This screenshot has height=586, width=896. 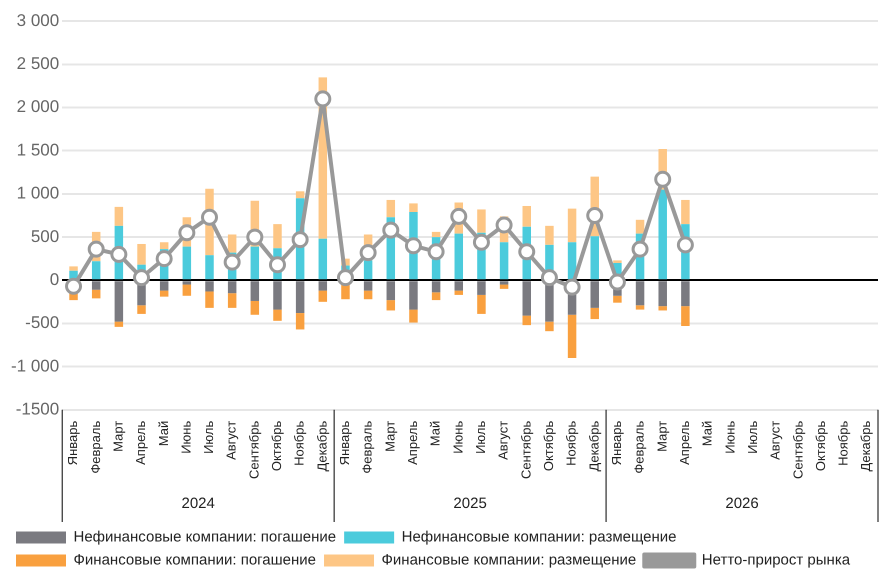 What do you see at coordinates (205, 537) in the screenshot?
I see `legend-label: Нефинансовые компании: погашение` at bounding box center [205, 537].